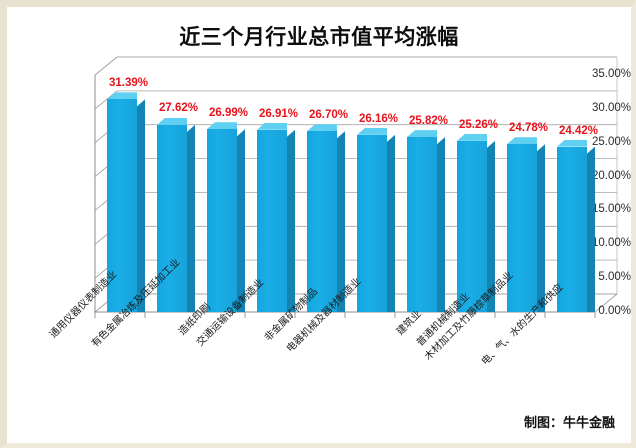 The width and height of the screenshot is (636, 448). What do you see at coordinates (579, 131) in the screenshot?
I see `bar-value-label: 24.42%` at bounding box center [579, 131].